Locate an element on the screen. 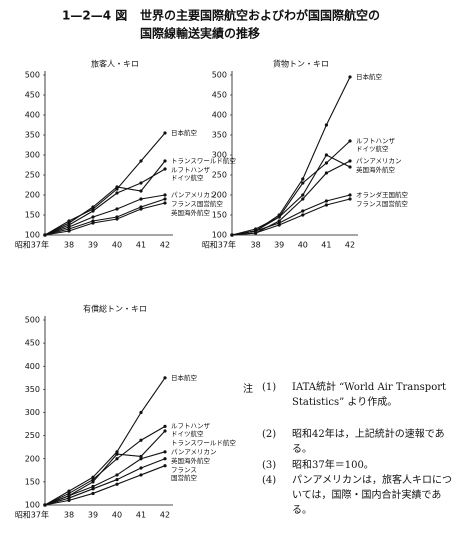  chart-title: 有償総トン・キロ is located at coordinates (115, 309).